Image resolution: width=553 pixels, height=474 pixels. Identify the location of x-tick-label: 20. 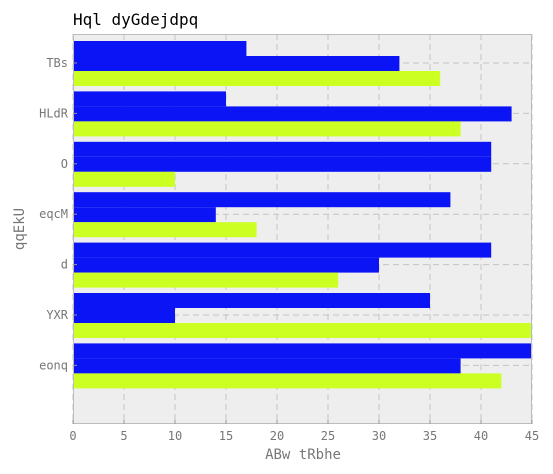
(277, 436).